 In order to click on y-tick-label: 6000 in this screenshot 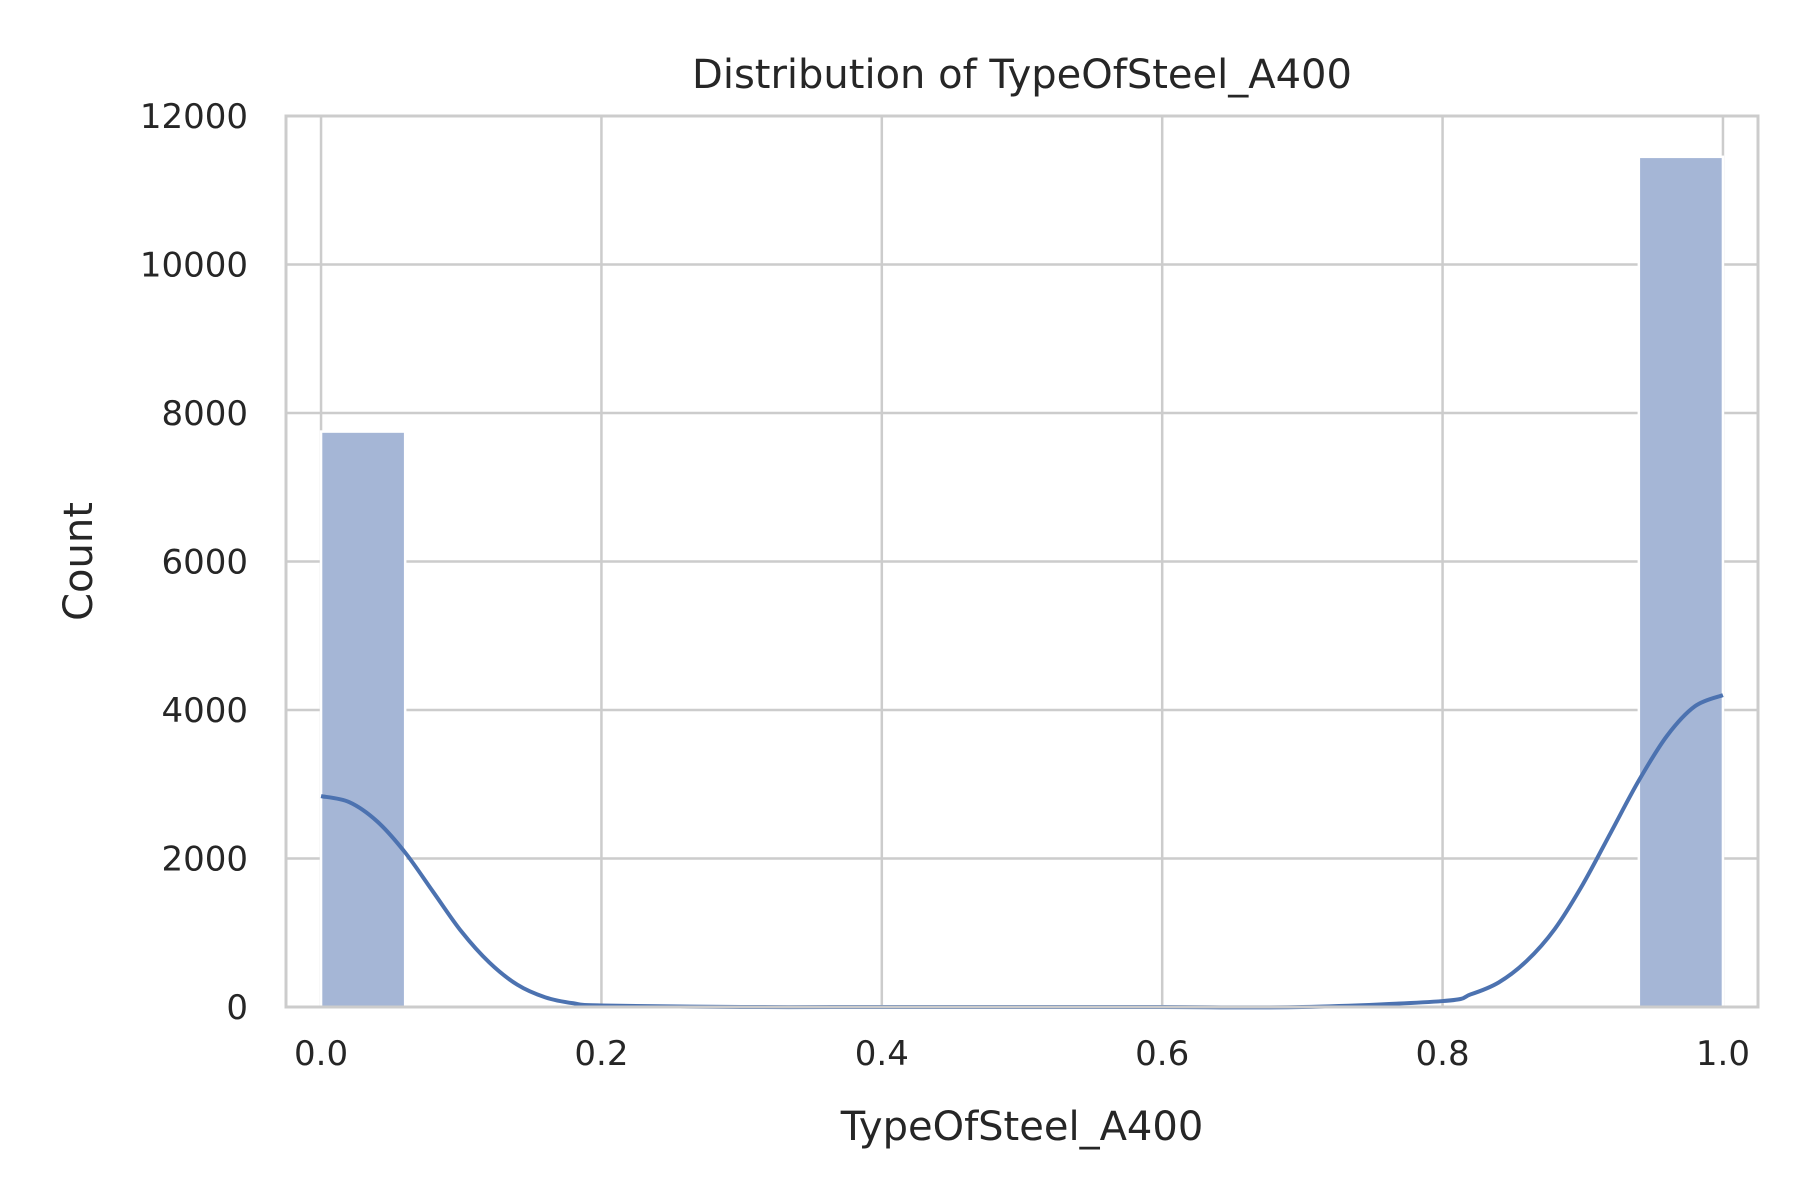, I will do `click(204, 563)`.